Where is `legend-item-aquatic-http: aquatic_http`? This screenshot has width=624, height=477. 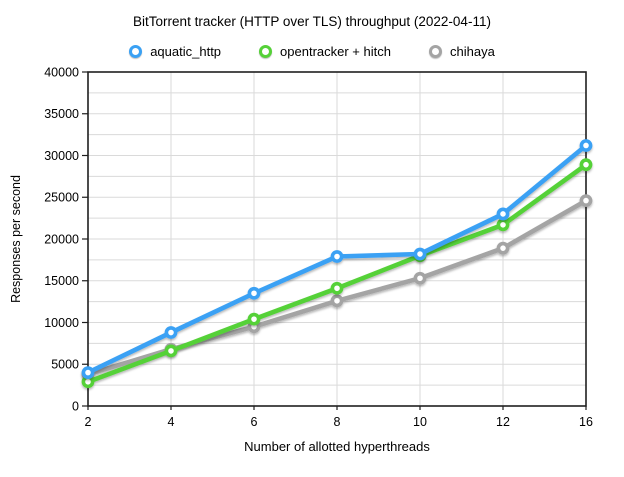
legend-item-aquatic-http: aquatic_http is located at coordinates (175, 51).